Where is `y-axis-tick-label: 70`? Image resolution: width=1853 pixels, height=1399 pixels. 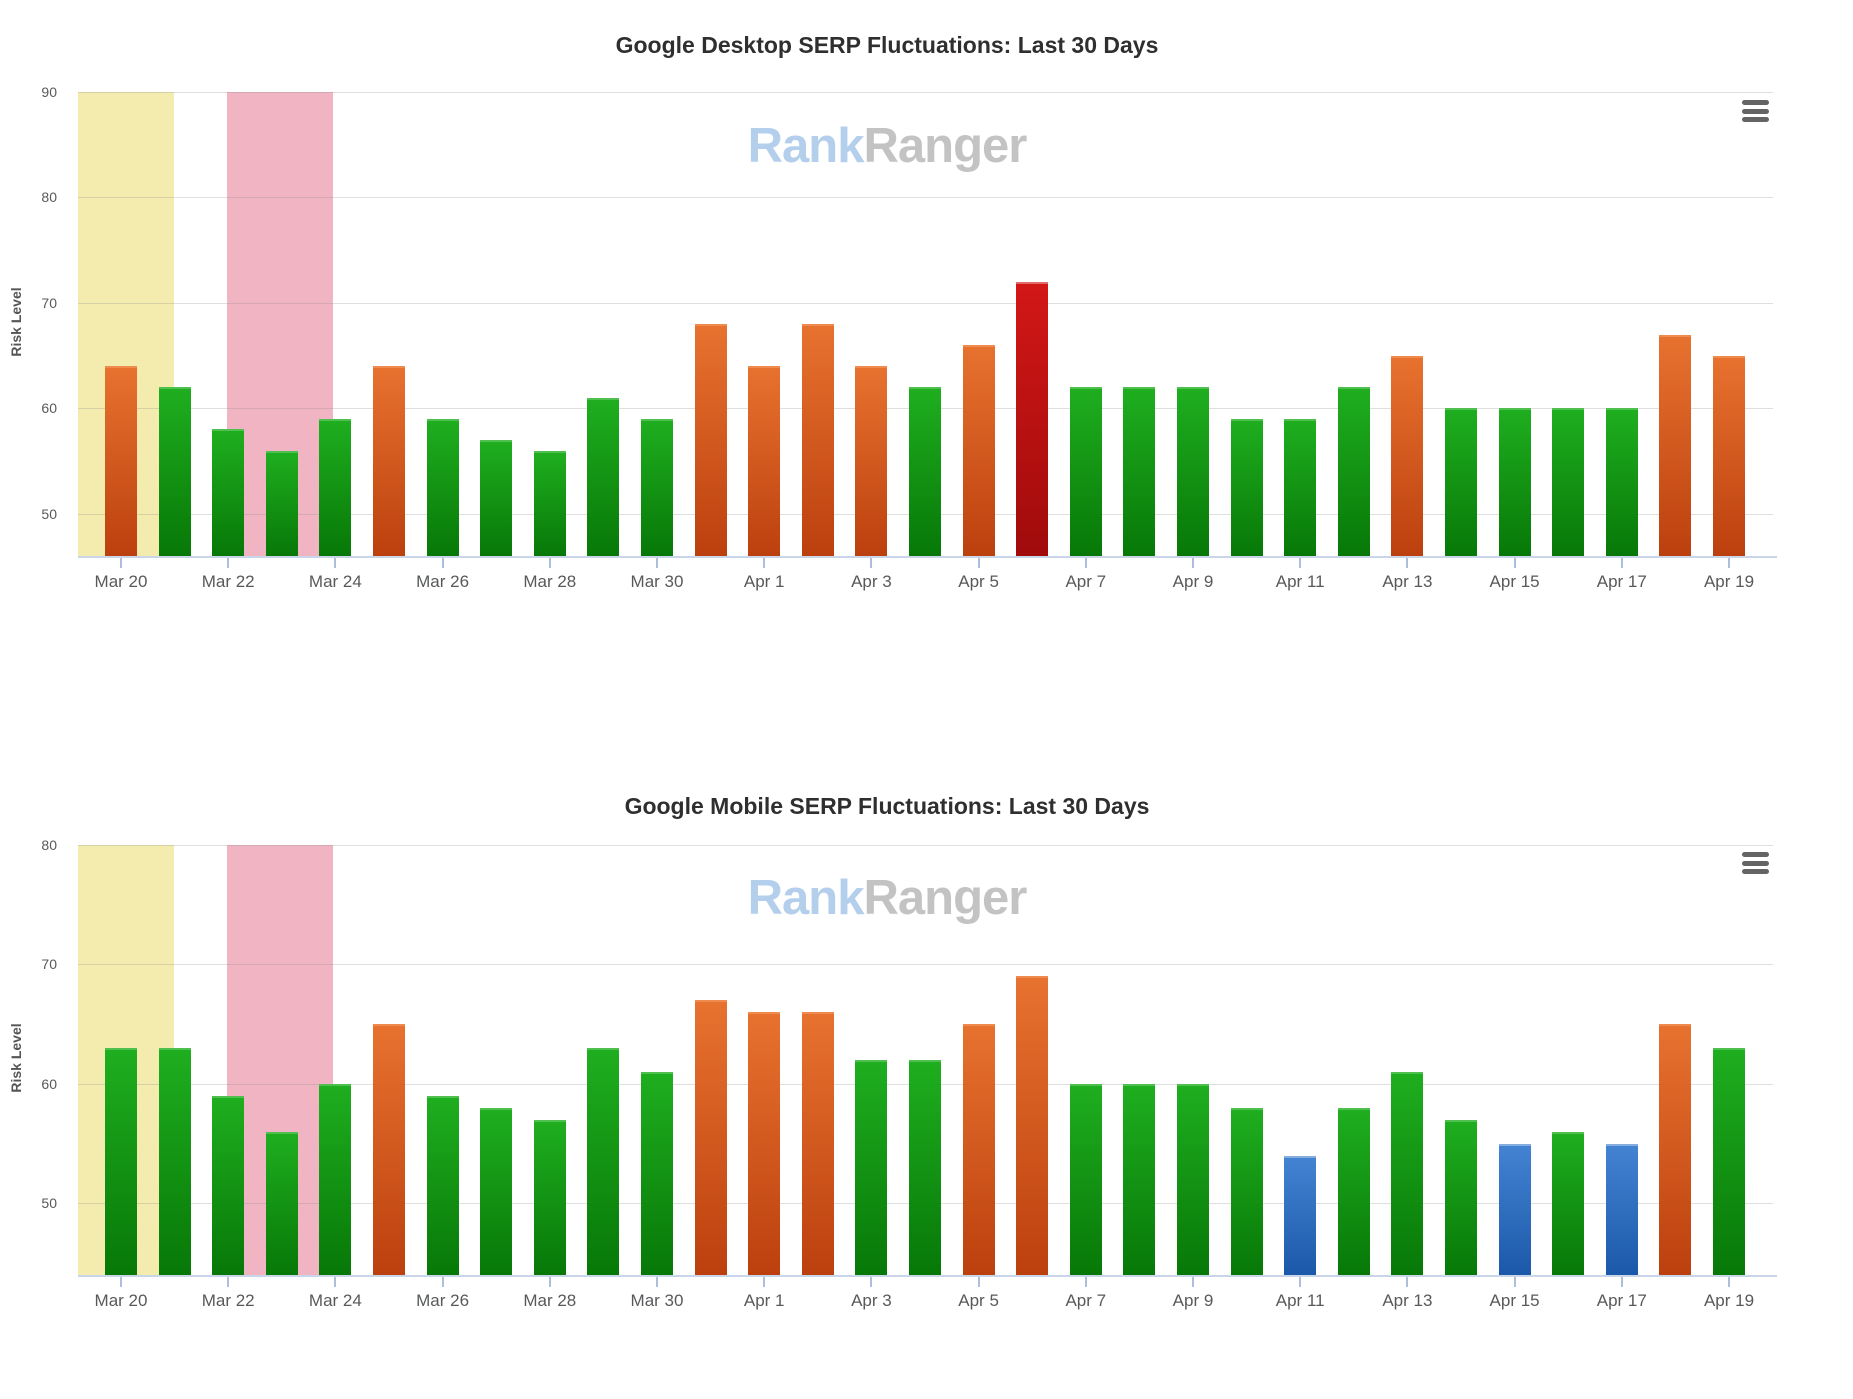
y-axis-tick-label: 70 is located at coordinates (49, 302).